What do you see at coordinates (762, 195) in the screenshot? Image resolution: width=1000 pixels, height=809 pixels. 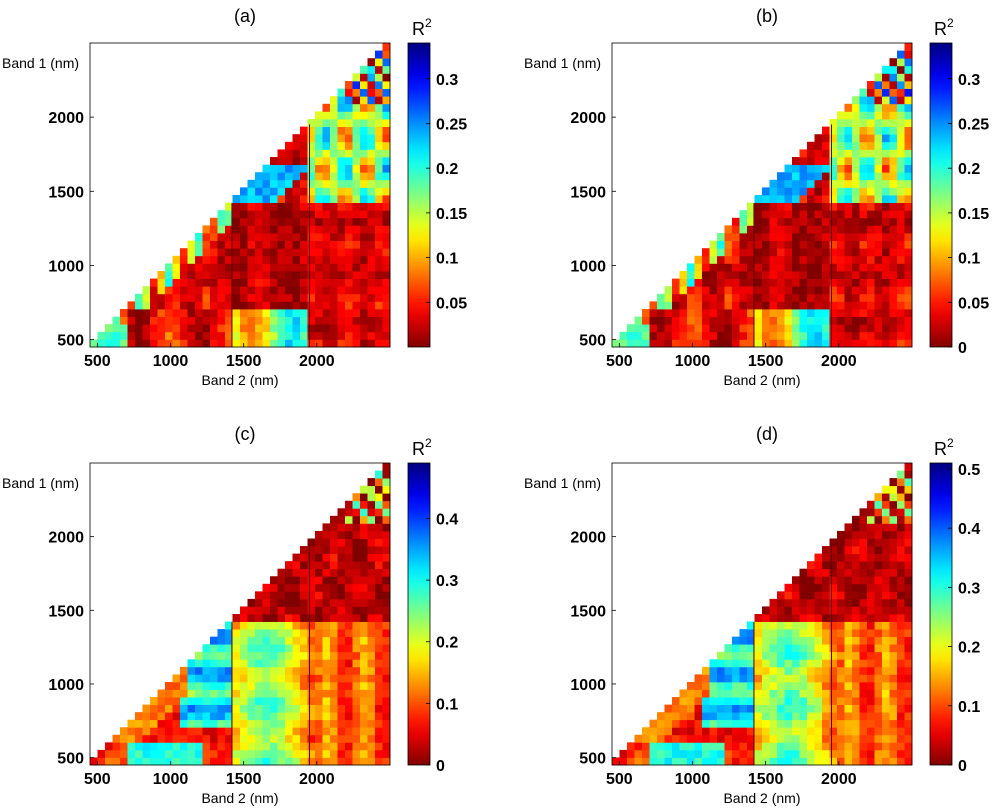 I see `plot-frame` at bounding box center [762, 195].